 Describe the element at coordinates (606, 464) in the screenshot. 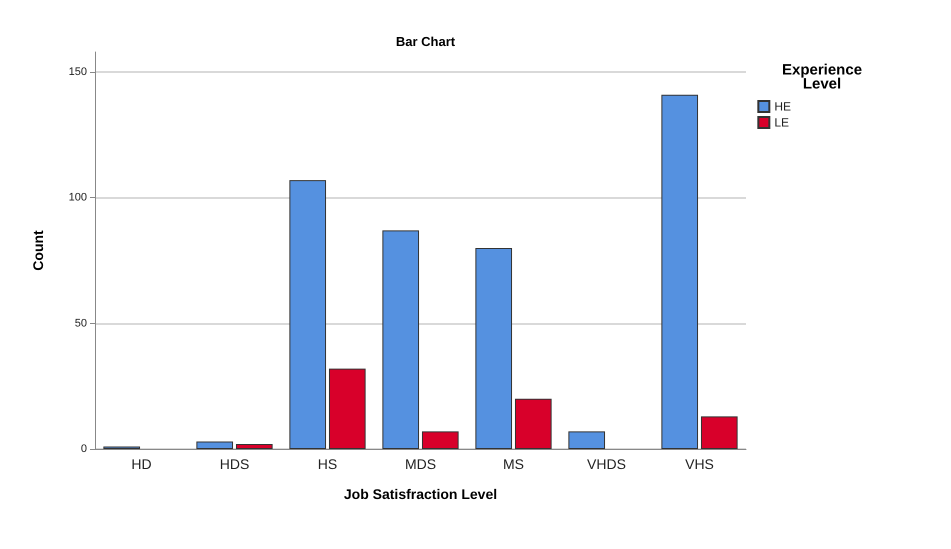

I see `x-tick-label: VHDS` at that location.